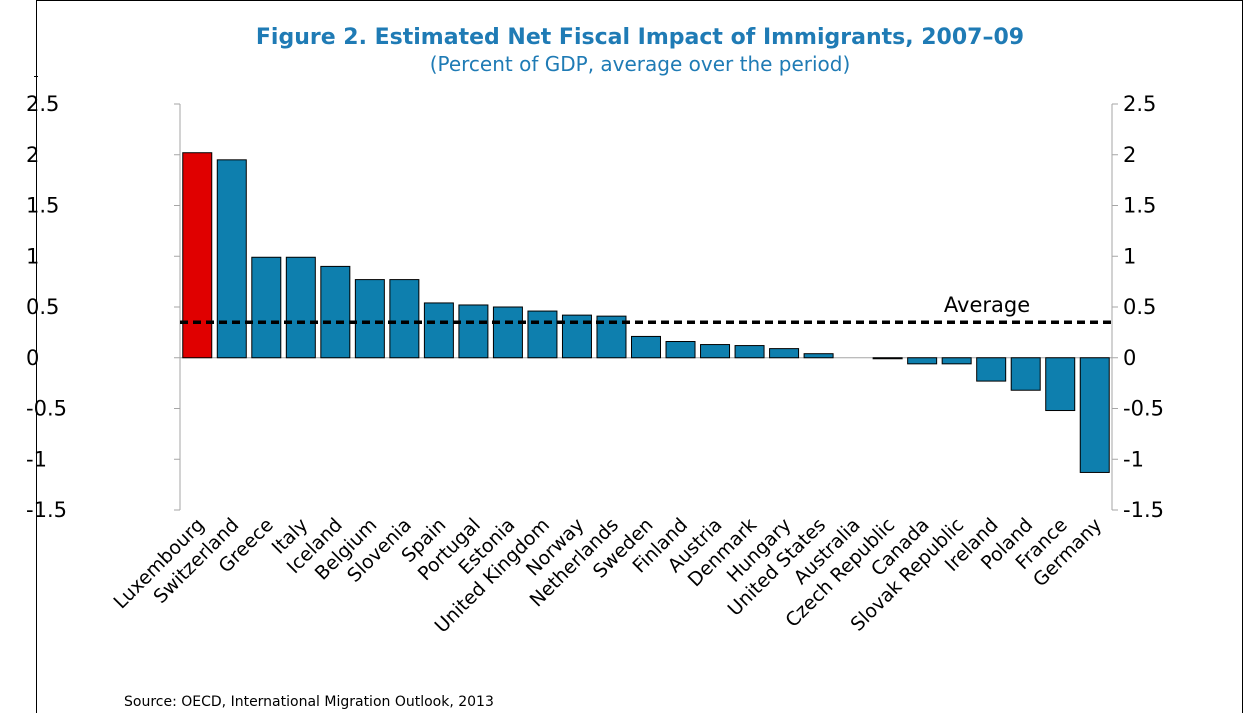 The width and height of the screenshot is (1249, 713). Describe the element at coordinates (991, 369) in the screenshot. I see `bar-ireland` at that location.